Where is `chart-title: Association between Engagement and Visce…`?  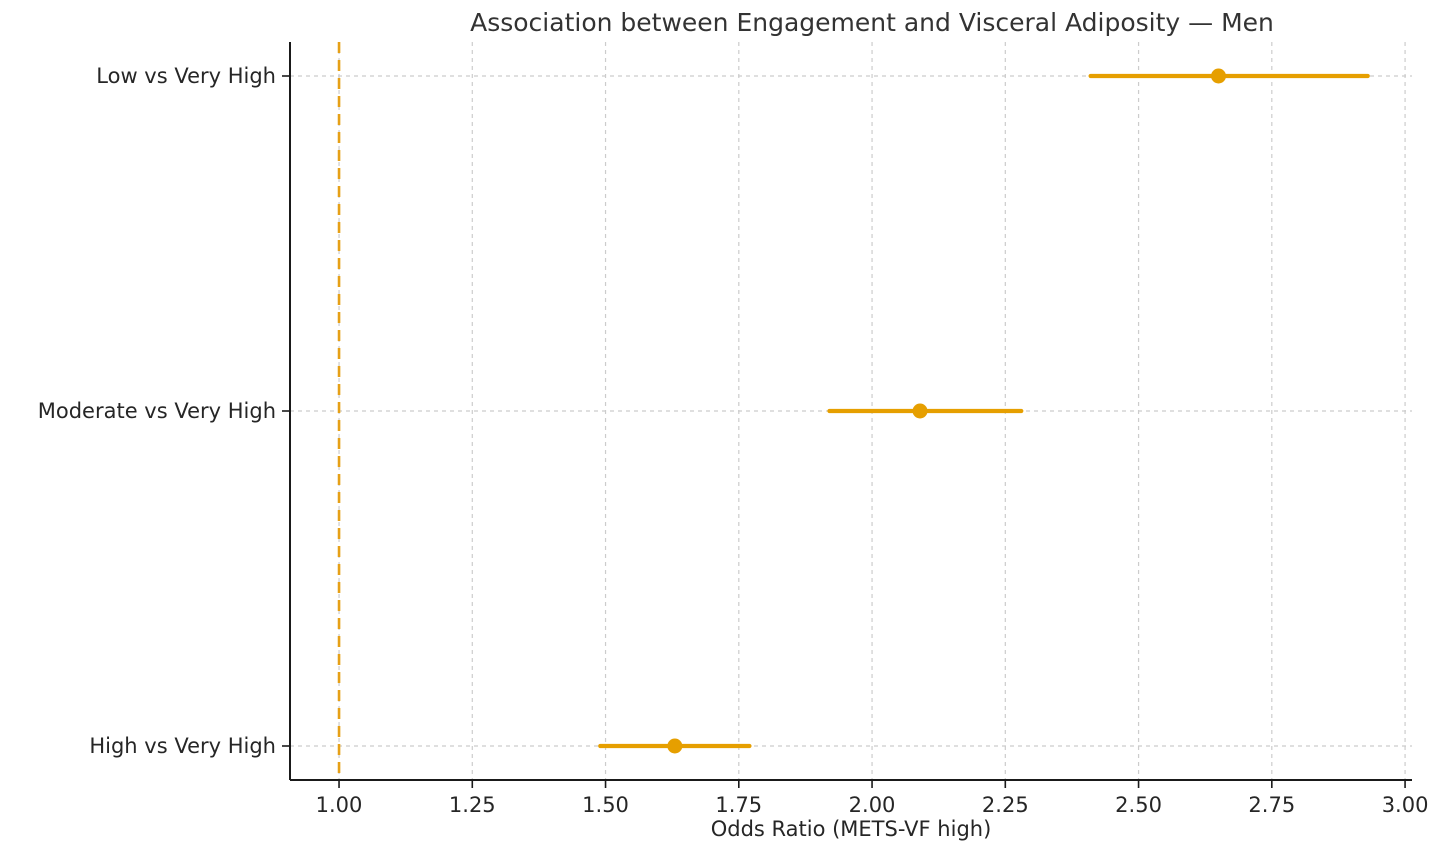
chart-title: Association between Engagement and Visce… is located at coordinates (872, 22).